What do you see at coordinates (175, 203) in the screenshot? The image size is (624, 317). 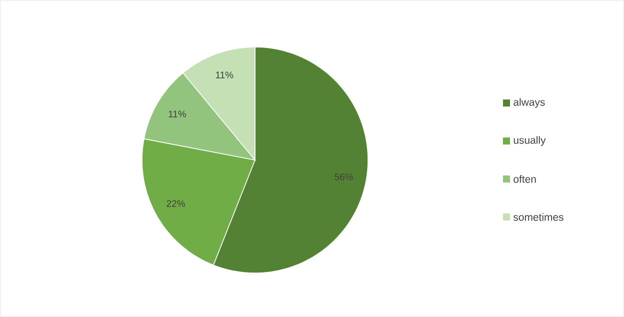 I see `data-label: 22%` at bounding box center [175, 203].